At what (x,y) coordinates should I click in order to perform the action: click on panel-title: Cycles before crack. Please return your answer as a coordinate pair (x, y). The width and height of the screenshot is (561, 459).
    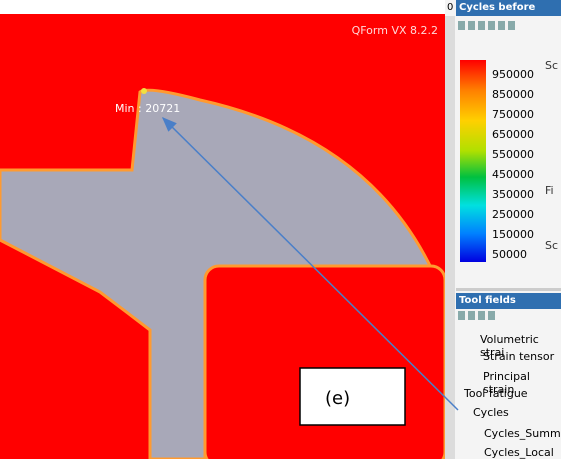
    Looking at the image, I should click on (508, 8).